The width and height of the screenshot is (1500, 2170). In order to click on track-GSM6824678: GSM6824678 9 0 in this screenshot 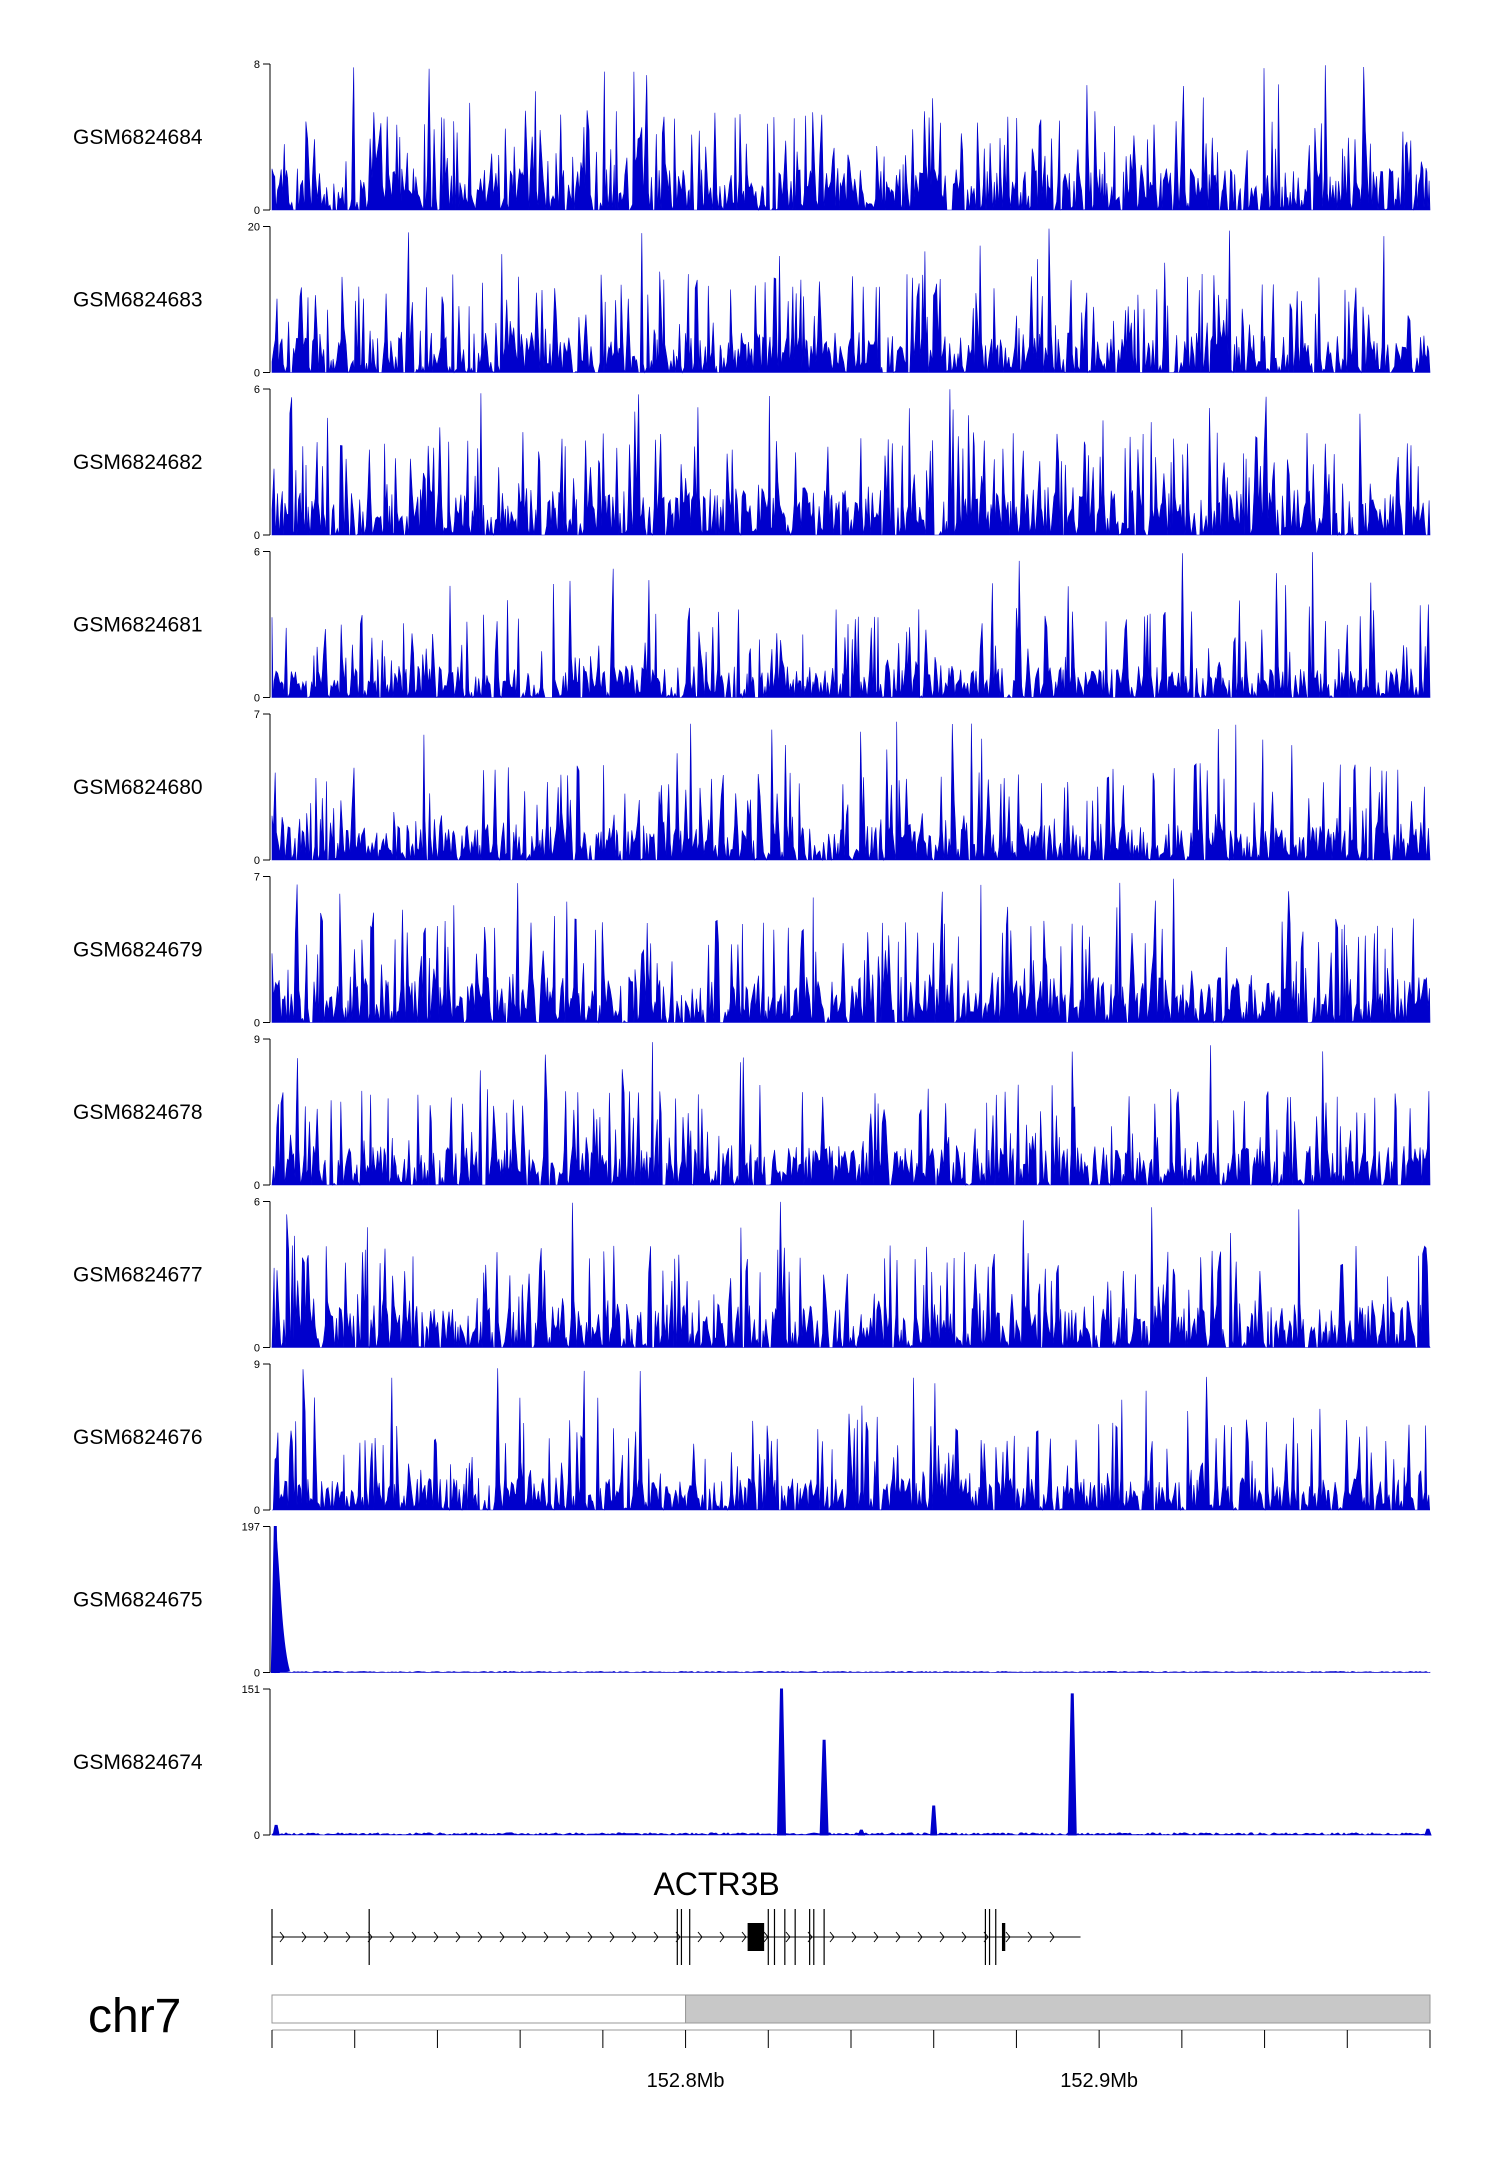, I will do `click(752, 1113)`.